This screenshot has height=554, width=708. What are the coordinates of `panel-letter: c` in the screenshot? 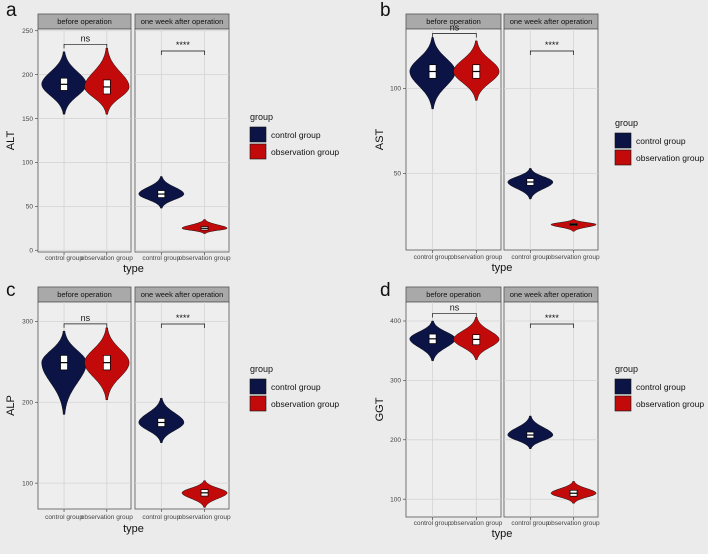 It's located at (11, 290).